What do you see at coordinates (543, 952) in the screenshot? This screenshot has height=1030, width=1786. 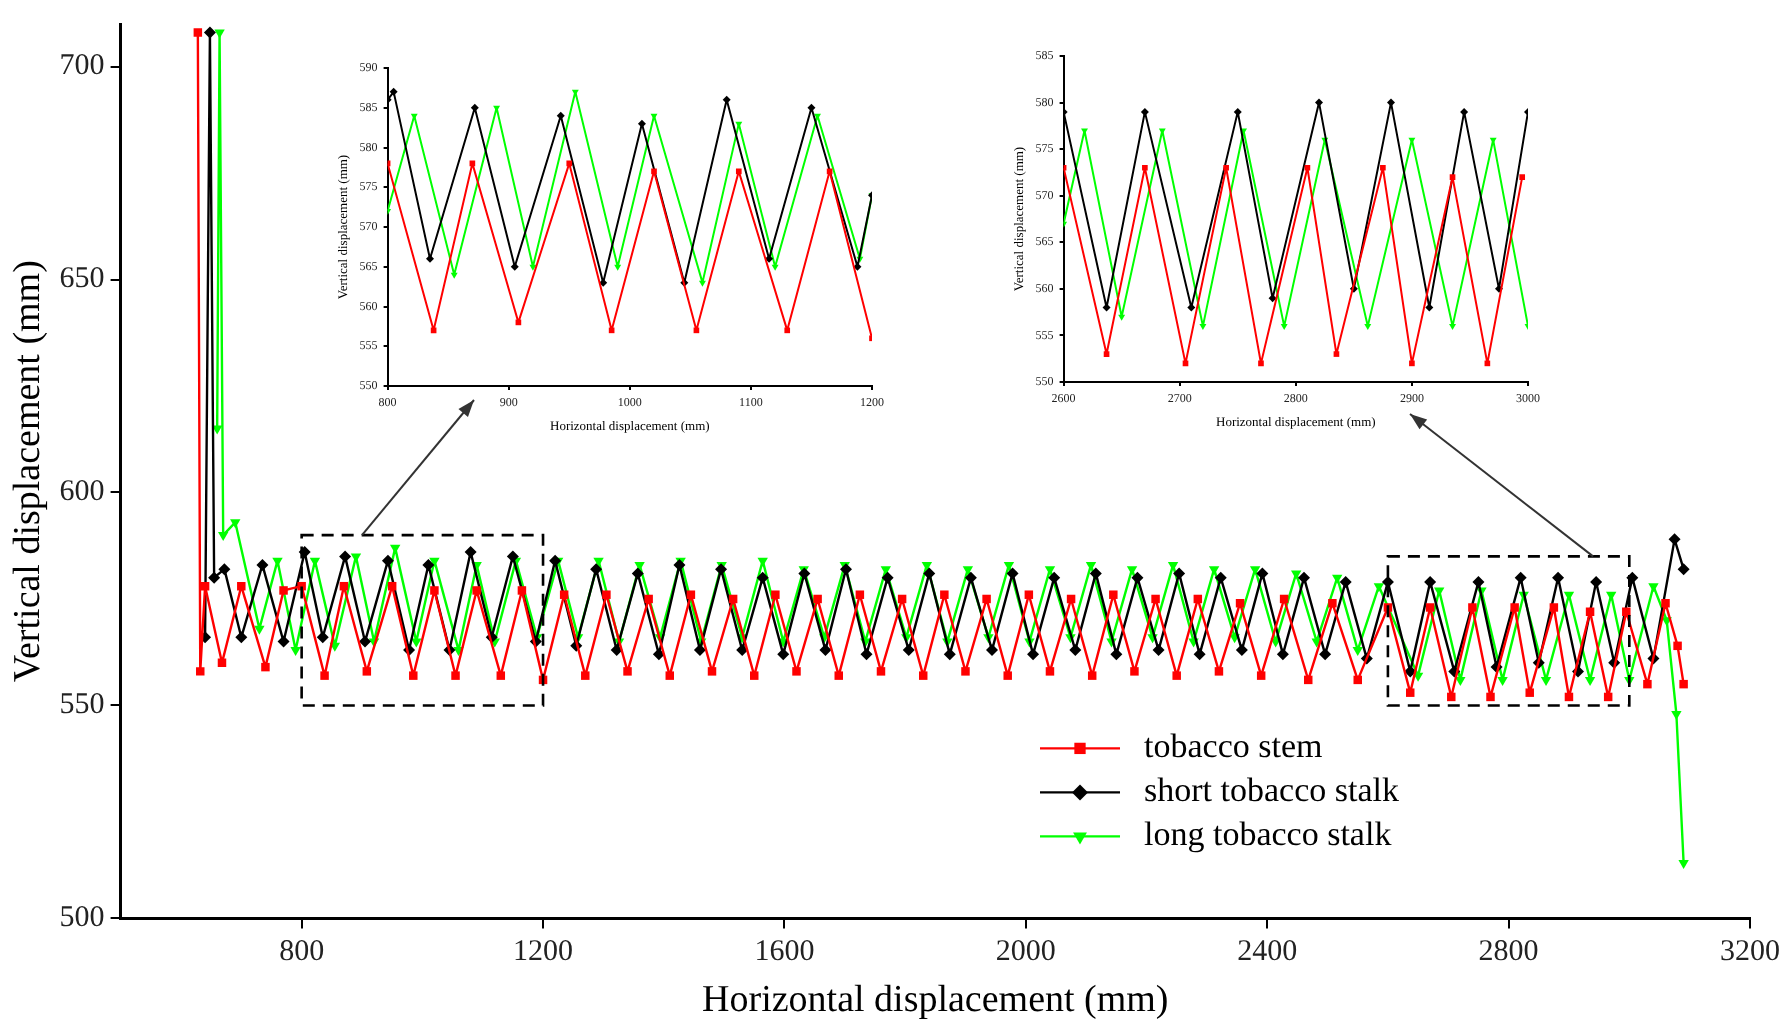 I see `x-tick-label: 1200` at bounding box center [543, 952].